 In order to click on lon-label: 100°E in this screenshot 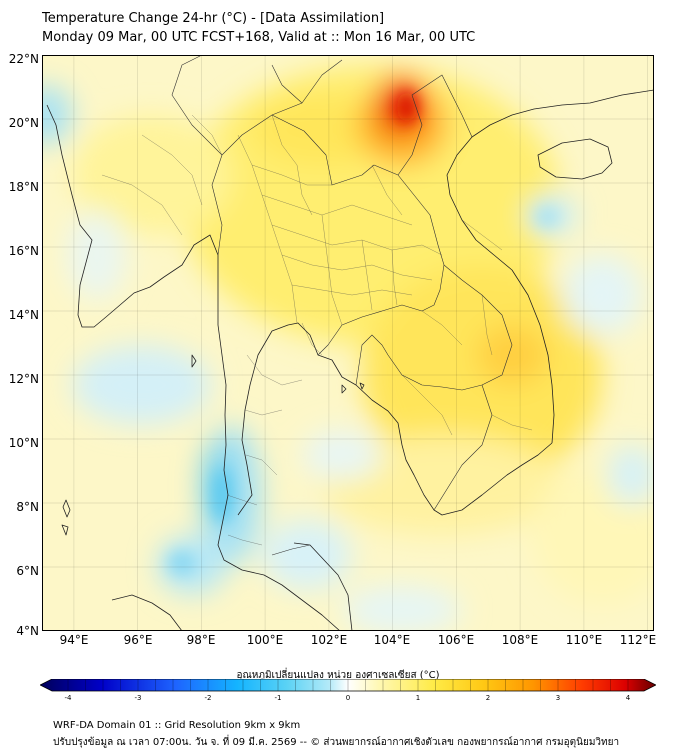, I will do `click(265, 640)`.